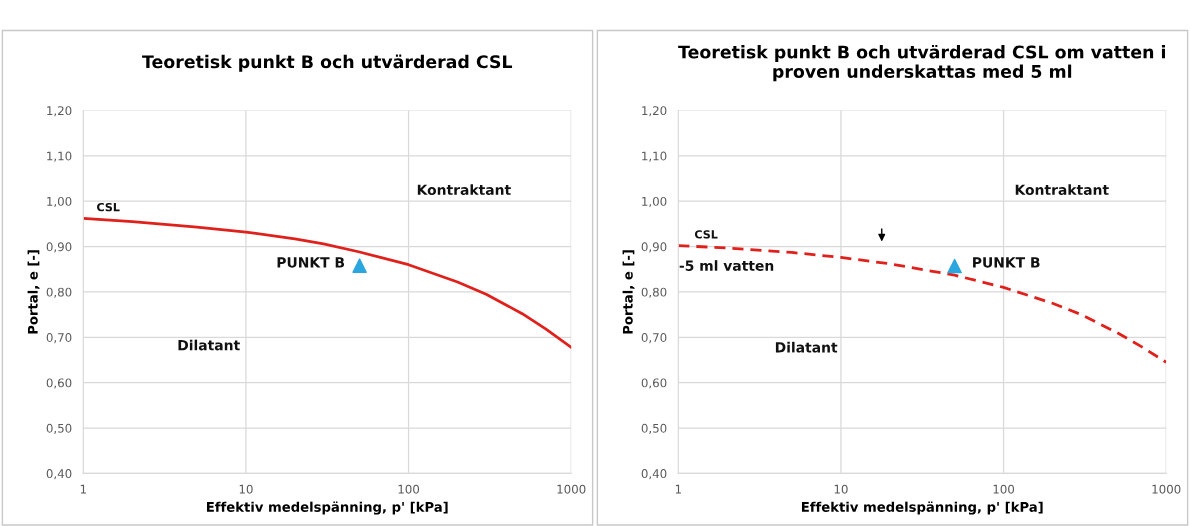  I want to click on annotation: -5 ml vatten, so click(726, 265).